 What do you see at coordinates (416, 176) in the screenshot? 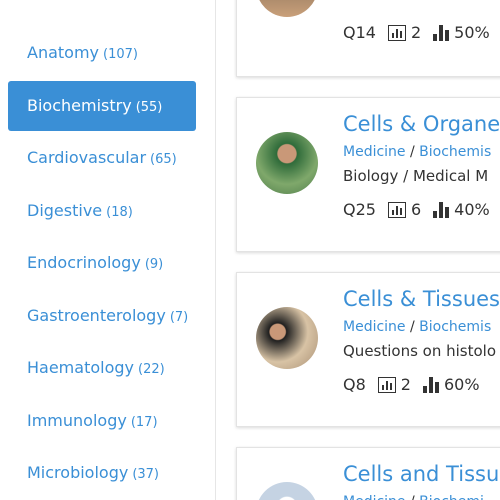
I see `card-description: Biology / Medical M` at bounding box center [416, 176].